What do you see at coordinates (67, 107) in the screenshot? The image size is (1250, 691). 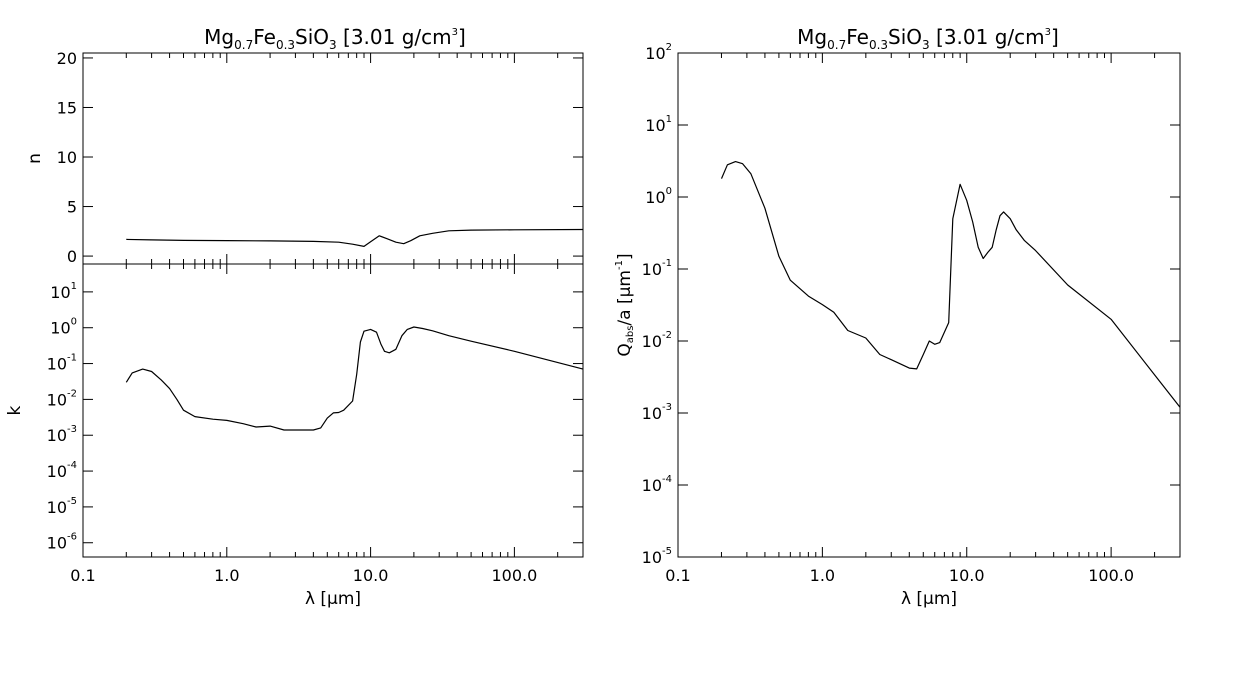 I see `y-tick-label: 15` at bounding box center [67, 107].